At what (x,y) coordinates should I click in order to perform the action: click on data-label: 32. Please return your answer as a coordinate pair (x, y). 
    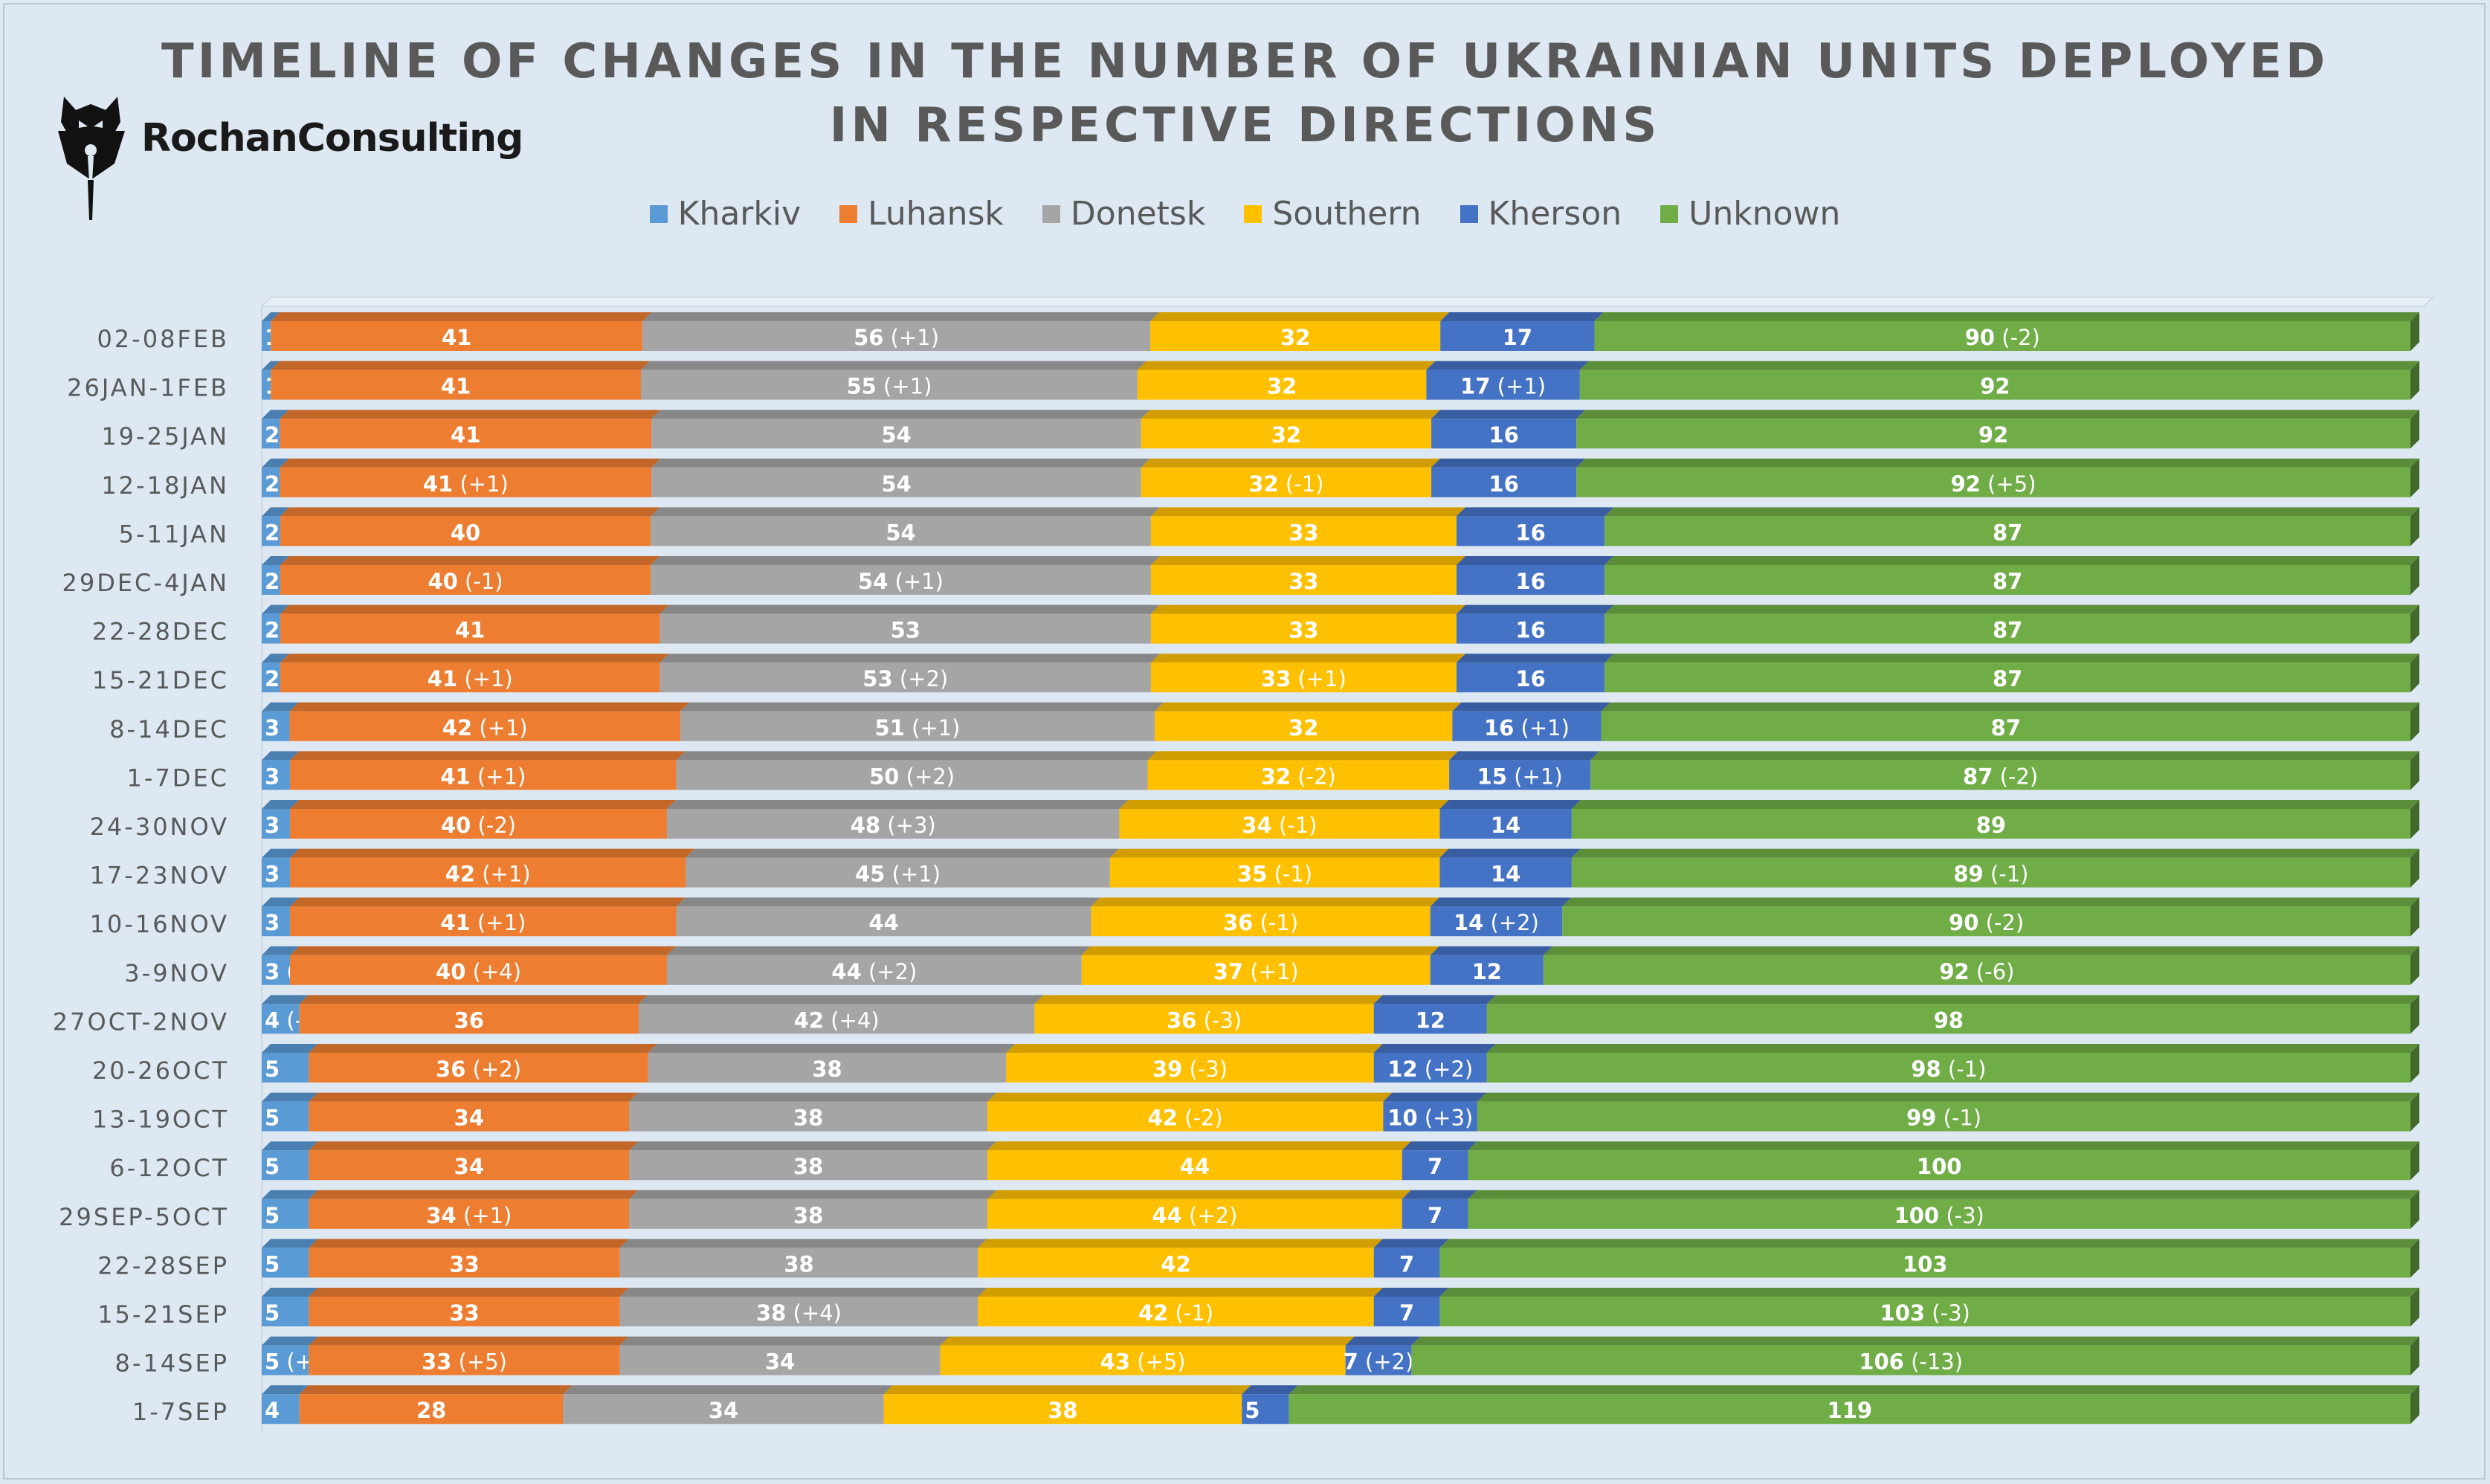
    Looking at the image, I should click on (1303, 728).